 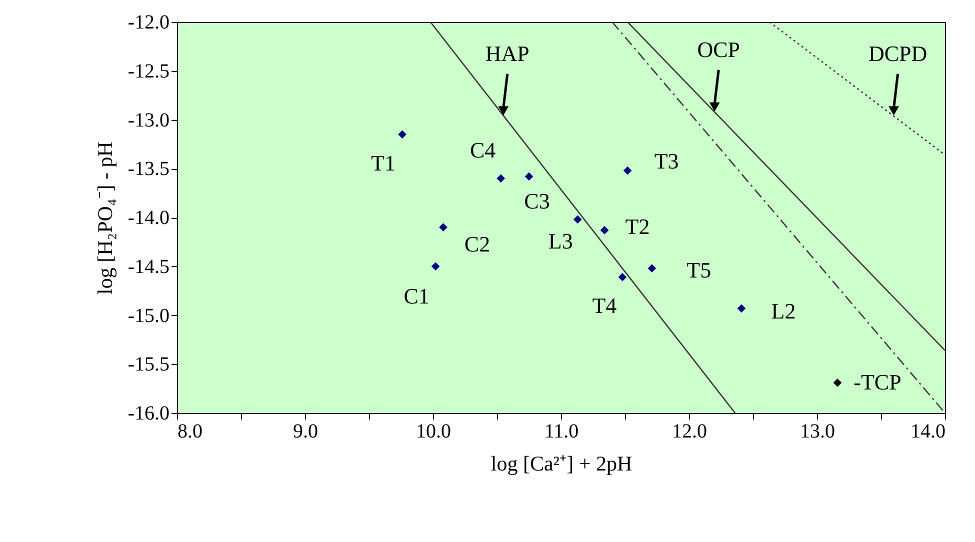 What do you see at coordinates (928, 431) in the screenshot?
I see `x-tick-label: 14.0` at bounding box center [928, 431].